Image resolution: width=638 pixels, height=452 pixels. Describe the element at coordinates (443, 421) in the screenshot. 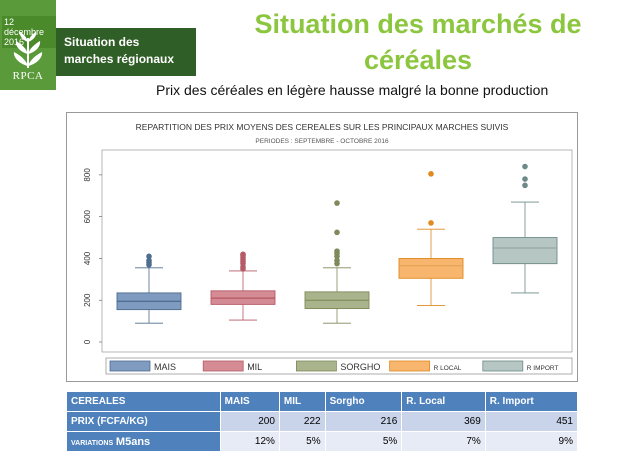

I see `price-cell: 369` at that location.